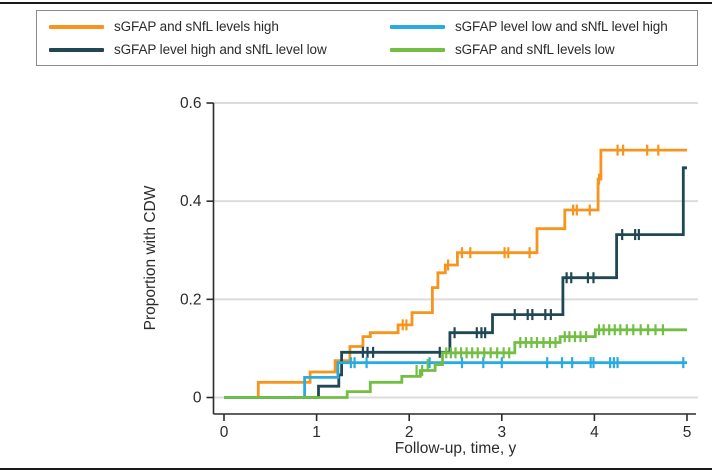 The width and height of the screenshot is (712, 474). Describe the element at coordinates (196, 26) in the screenshot. I see `legend-label: sGFAP and sNfL levels high` at that location.